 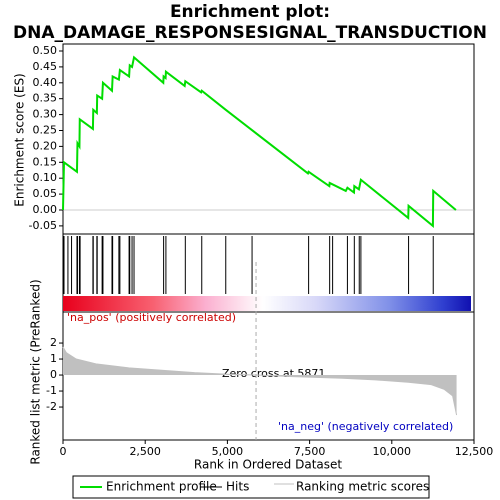 I want to click on x-tick-label: 10,000, so click(x=392, y=451).